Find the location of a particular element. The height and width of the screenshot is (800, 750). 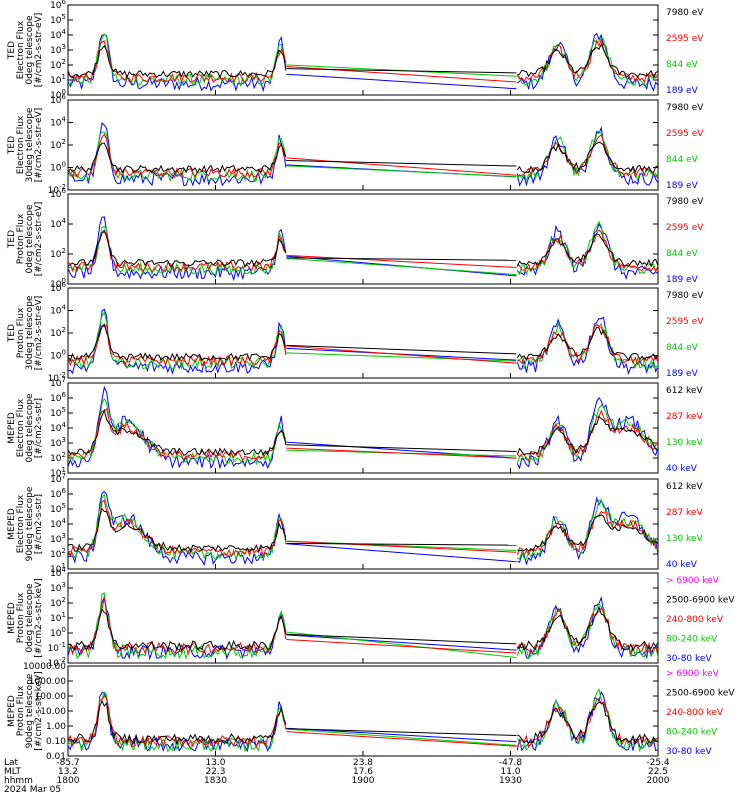

x-row-label: MLT is located at coordinates (13, 772).